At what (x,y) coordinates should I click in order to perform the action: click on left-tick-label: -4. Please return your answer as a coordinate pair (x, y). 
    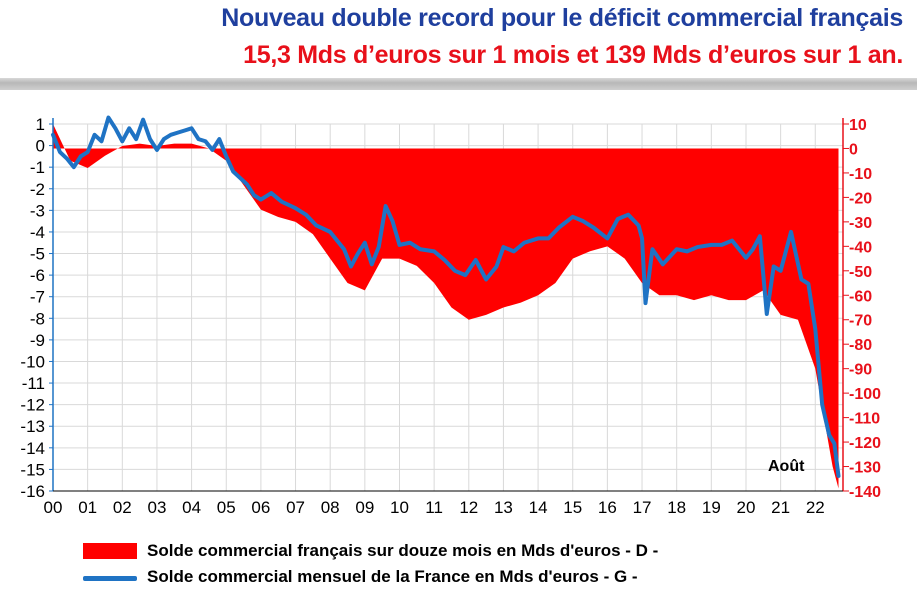
    Looking at the image, I should click on (37, 232).